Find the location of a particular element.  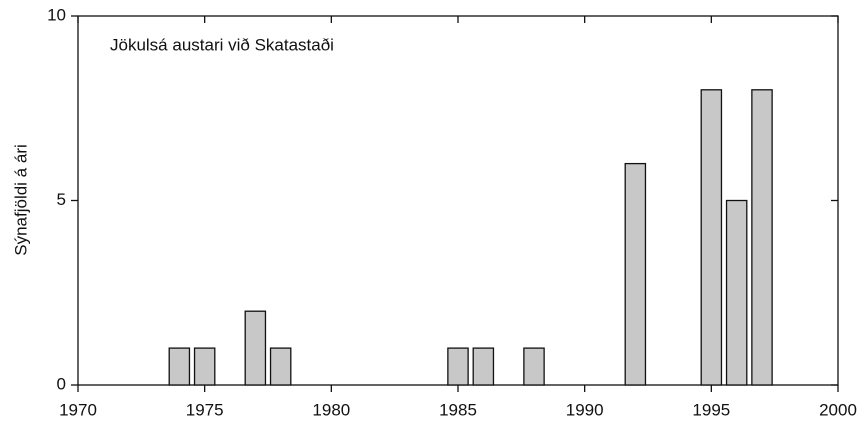

y-tick-label: 0 is located at coordinates (61, 383).